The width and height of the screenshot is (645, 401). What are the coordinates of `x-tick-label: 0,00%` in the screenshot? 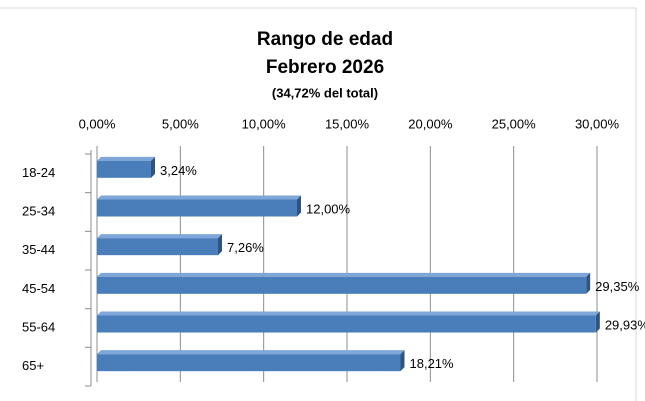 It's located at (97, 123).